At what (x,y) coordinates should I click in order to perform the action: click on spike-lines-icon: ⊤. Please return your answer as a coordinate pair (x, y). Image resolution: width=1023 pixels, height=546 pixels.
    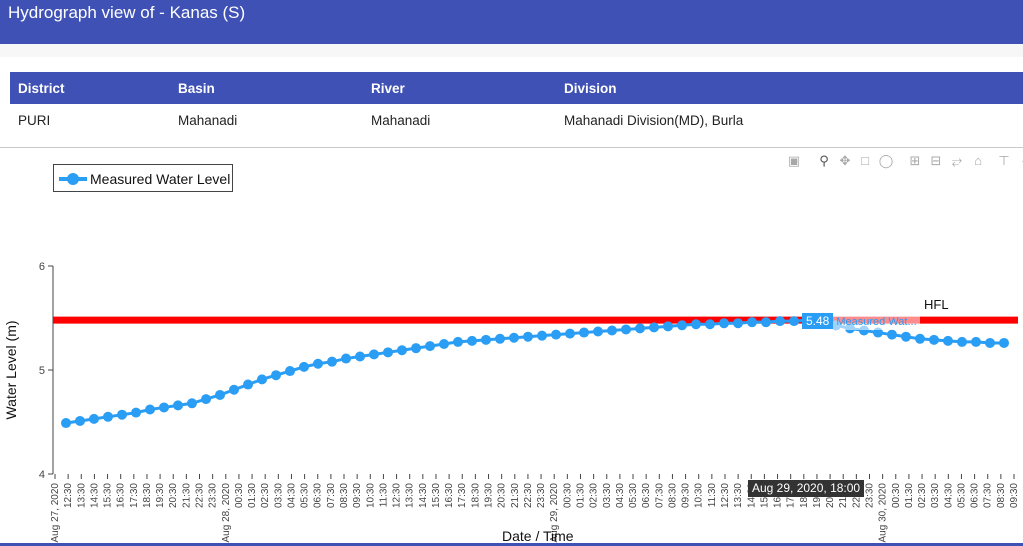
    Looking at the image, I should click on (1004, 160).